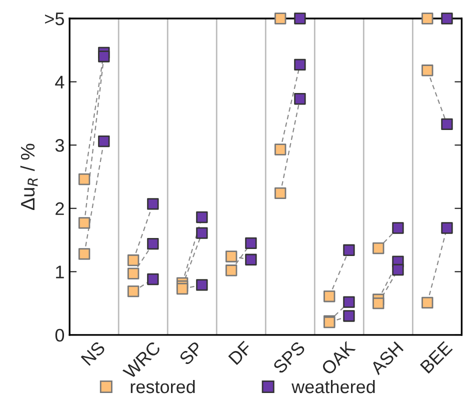  What do you see at coordinates (59, 335) in the screenshot?
I see `y-tick-label: 0` at bounding box center [59, 335].